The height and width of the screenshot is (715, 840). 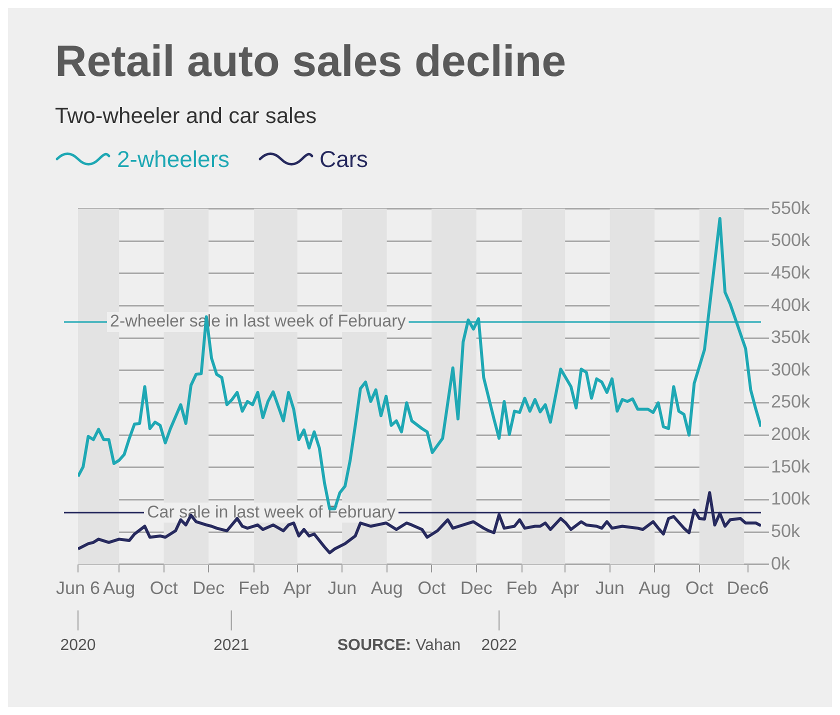 What do you see at coordinates (790, 240) in the screenshot?
I see `y-tick-label: 500k` at bounding box center [790, 240].